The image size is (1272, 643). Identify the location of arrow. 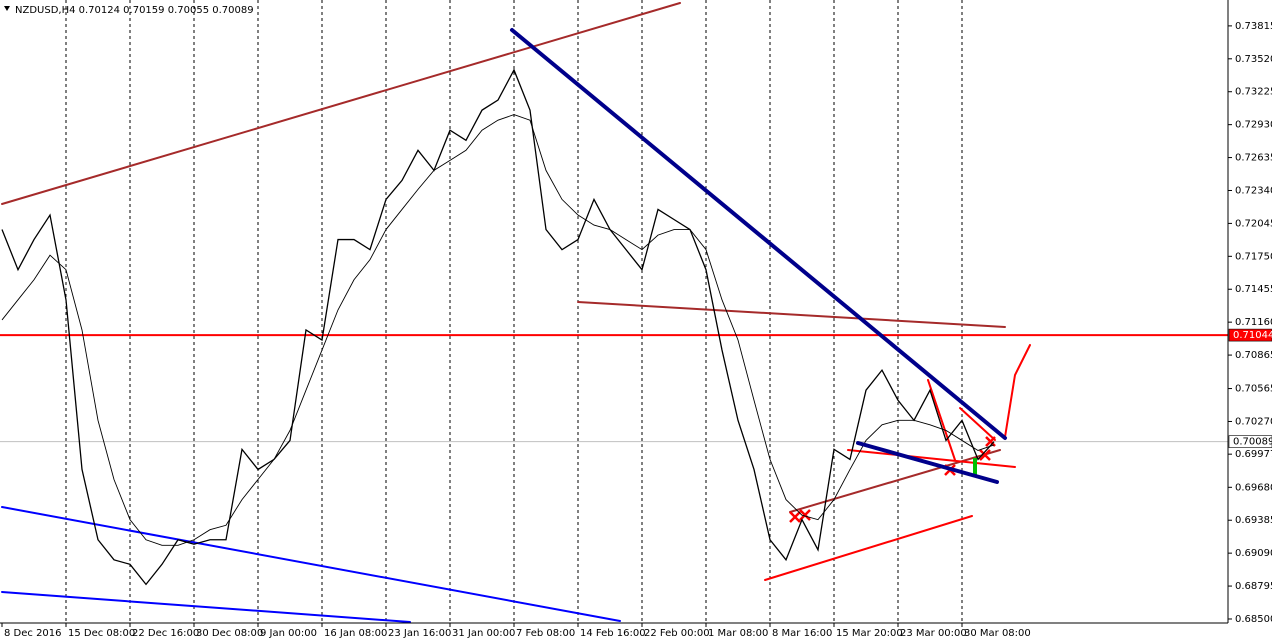
(1017, 391).